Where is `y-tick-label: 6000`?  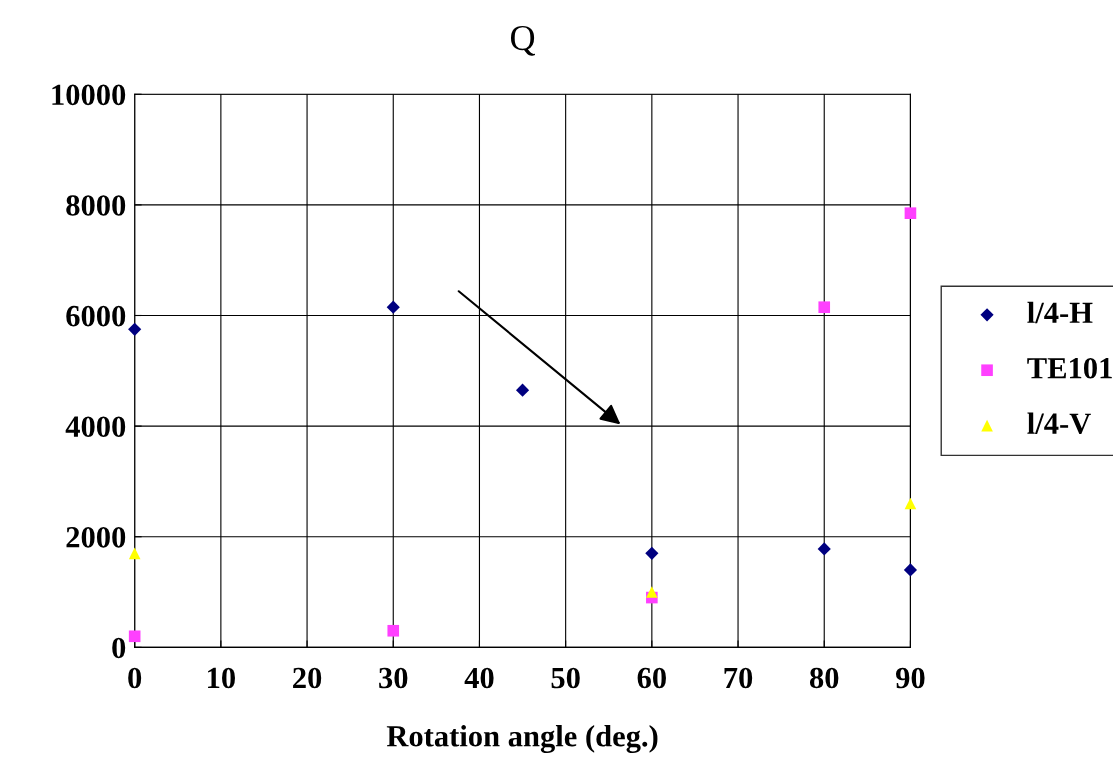
y-tick-label: 6000 is located at coordinates (96, 316).